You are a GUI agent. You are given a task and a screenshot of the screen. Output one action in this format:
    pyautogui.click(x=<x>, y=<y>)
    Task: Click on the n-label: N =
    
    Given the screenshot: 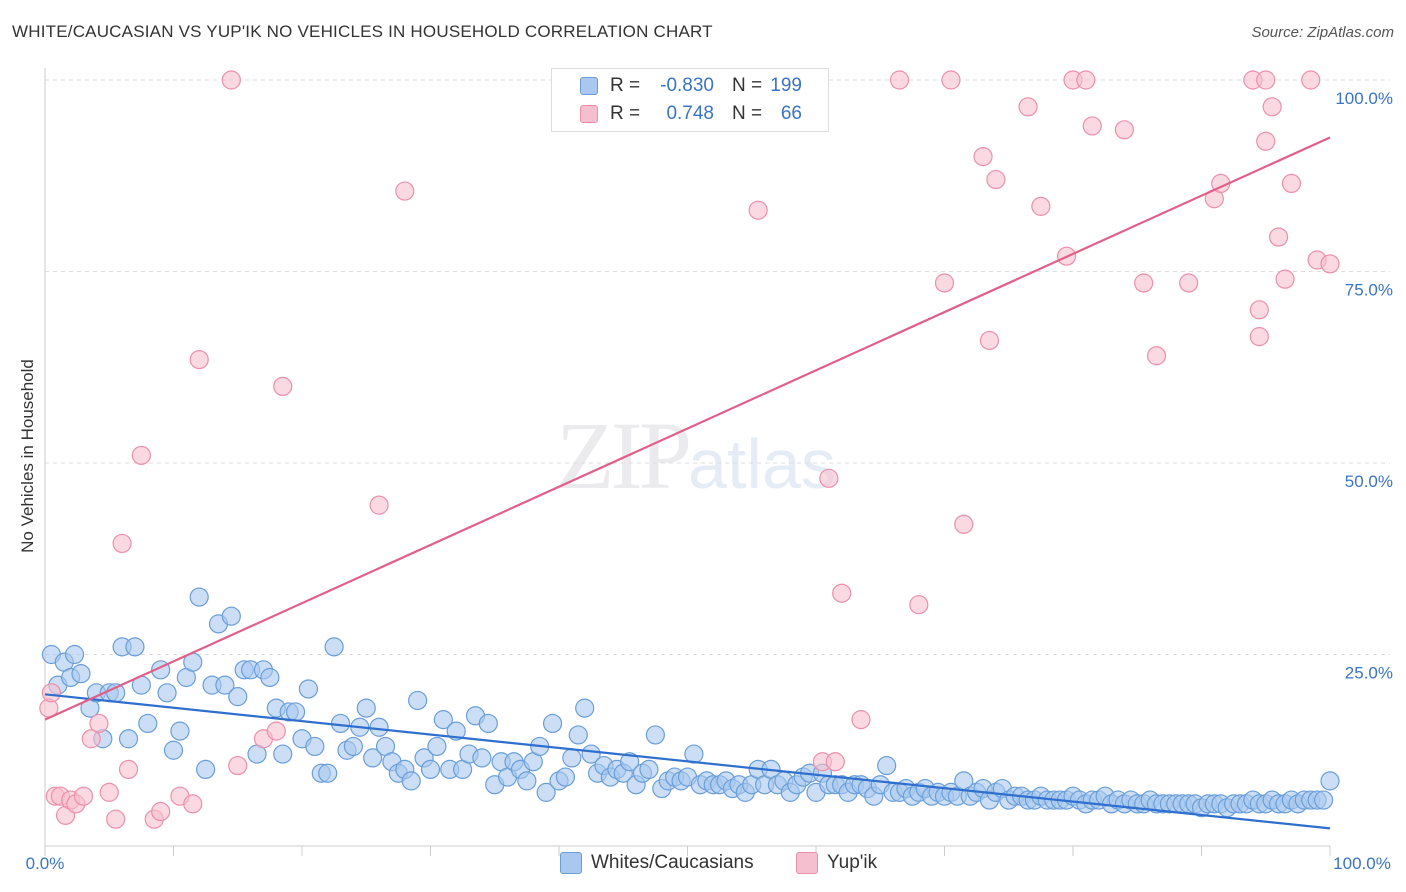 What is the action you would take?
    pyautogui.click(x=747, y=113)
    